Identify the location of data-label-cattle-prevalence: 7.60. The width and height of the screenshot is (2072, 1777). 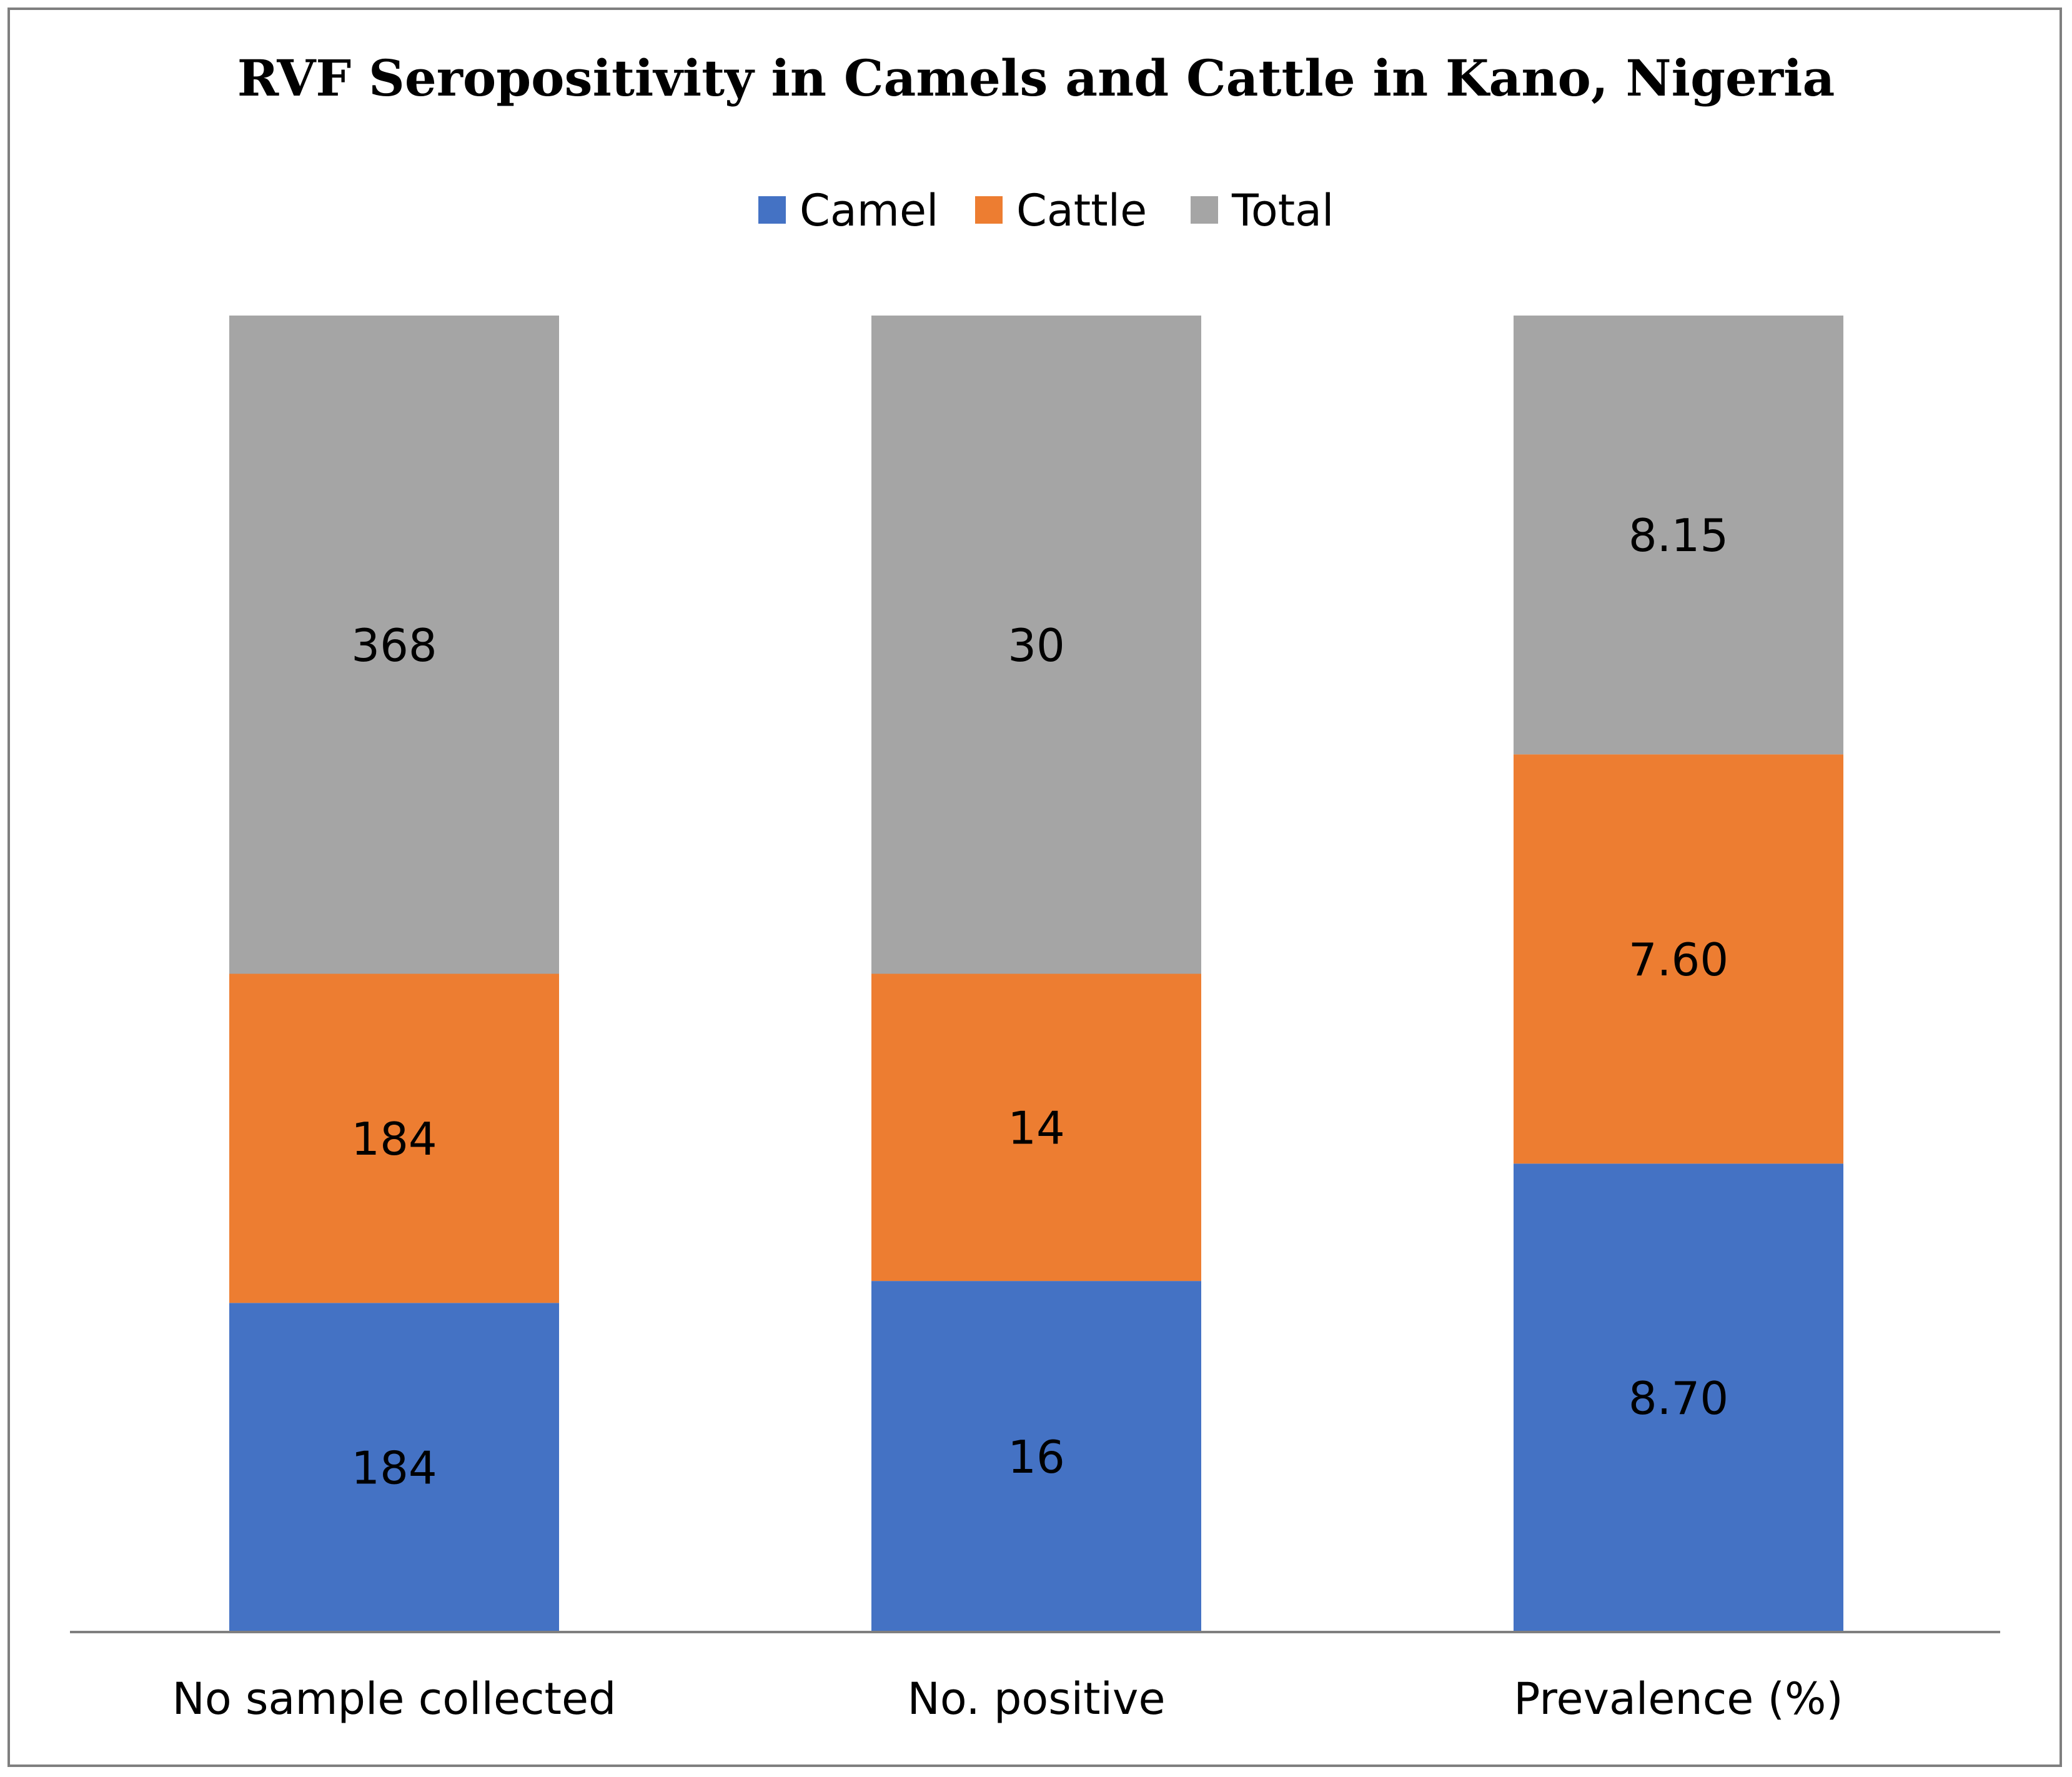
(1678, 959).